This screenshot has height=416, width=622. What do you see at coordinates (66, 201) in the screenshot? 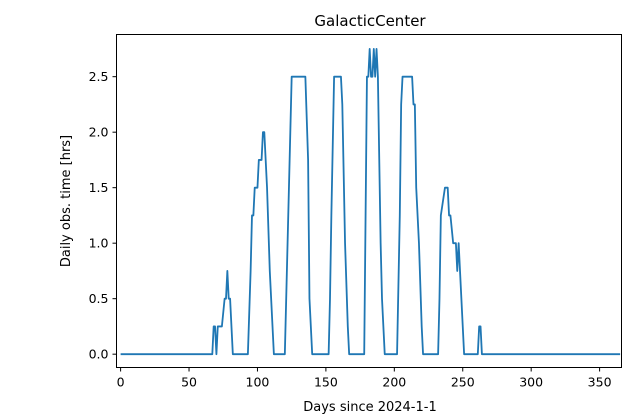
I see `y-axis-label: Daily obs. time [hrs]` at bounding box center [66, 201].